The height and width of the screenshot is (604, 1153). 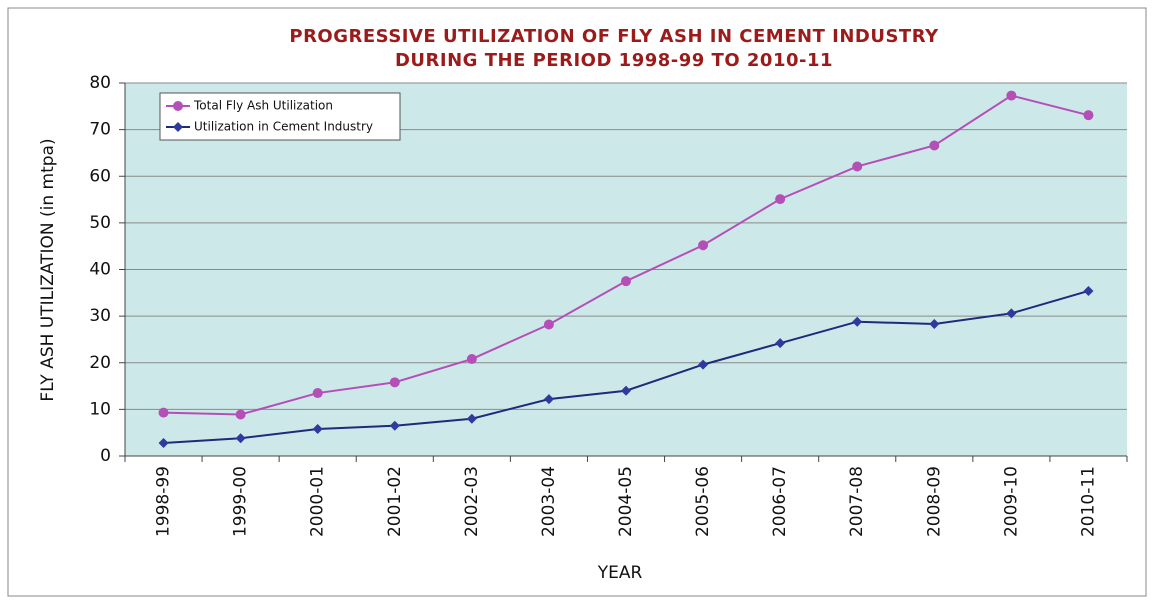 I want to click on x-tick-label: 2003-04, so click(x=549, y=501).